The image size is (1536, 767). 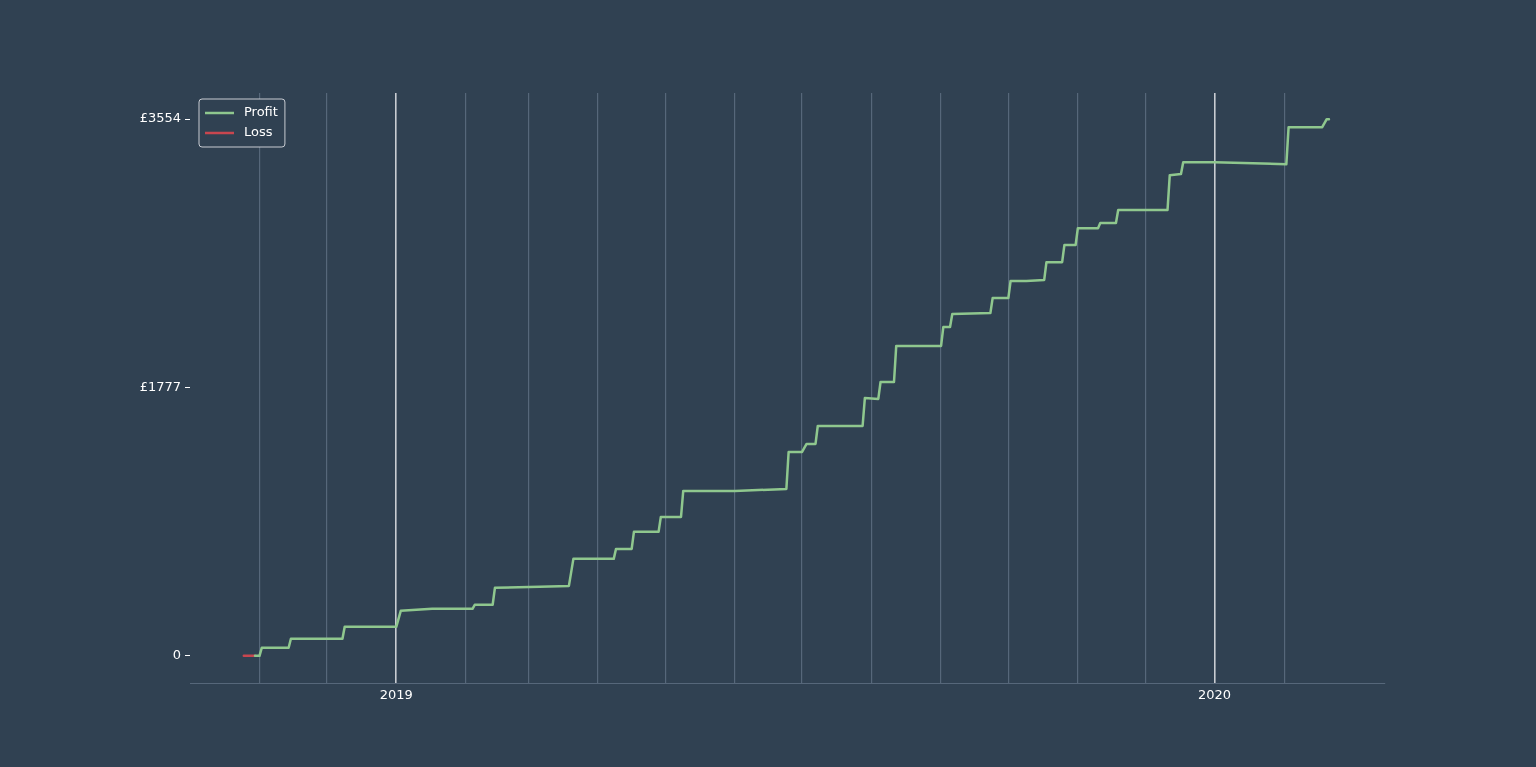 What do you see at coordinates (258, 132) in the screenshot?
I see `legend-label: Loss` at bounding box center [258, 132].